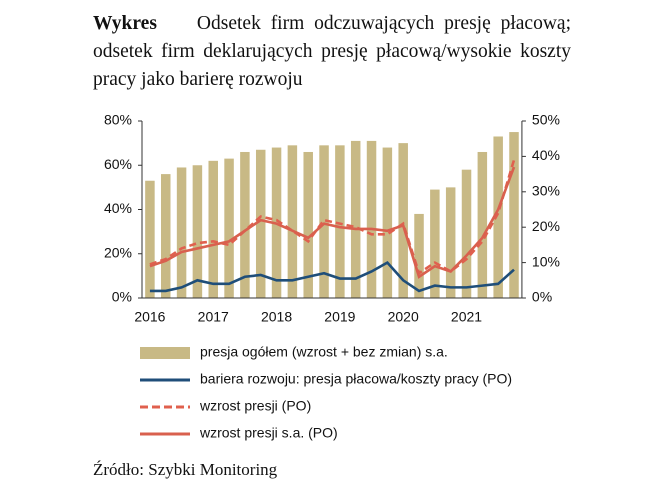  Describe the element at coordinates (546, 261) in the screenshot. I see `y2-tick-label: 10%` at that location.